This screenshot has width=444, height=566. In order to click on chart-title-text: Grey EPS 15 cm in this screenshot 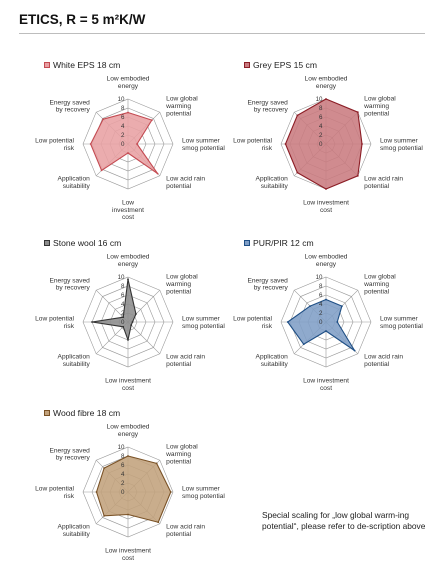, I will do `click(285, 65)`.